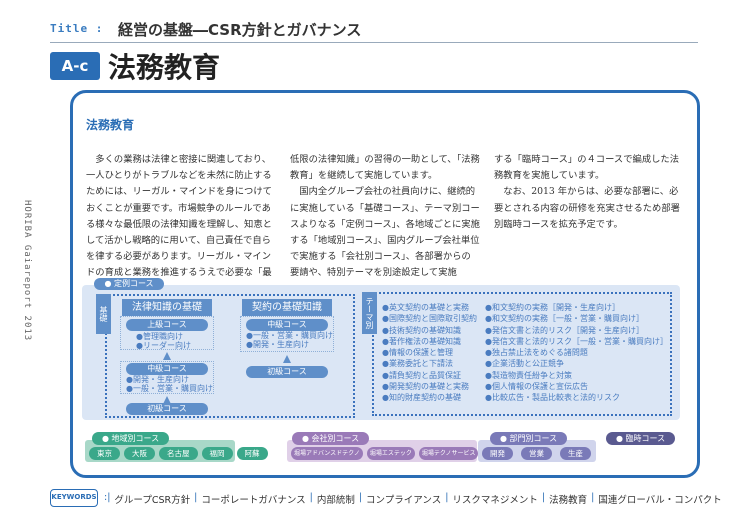 This screenshot has height=527, width=746. Describe the element at coordinates (421, 398) in the screenshot. I see `theme-item: ●知的財産契約の基礎` at that location.